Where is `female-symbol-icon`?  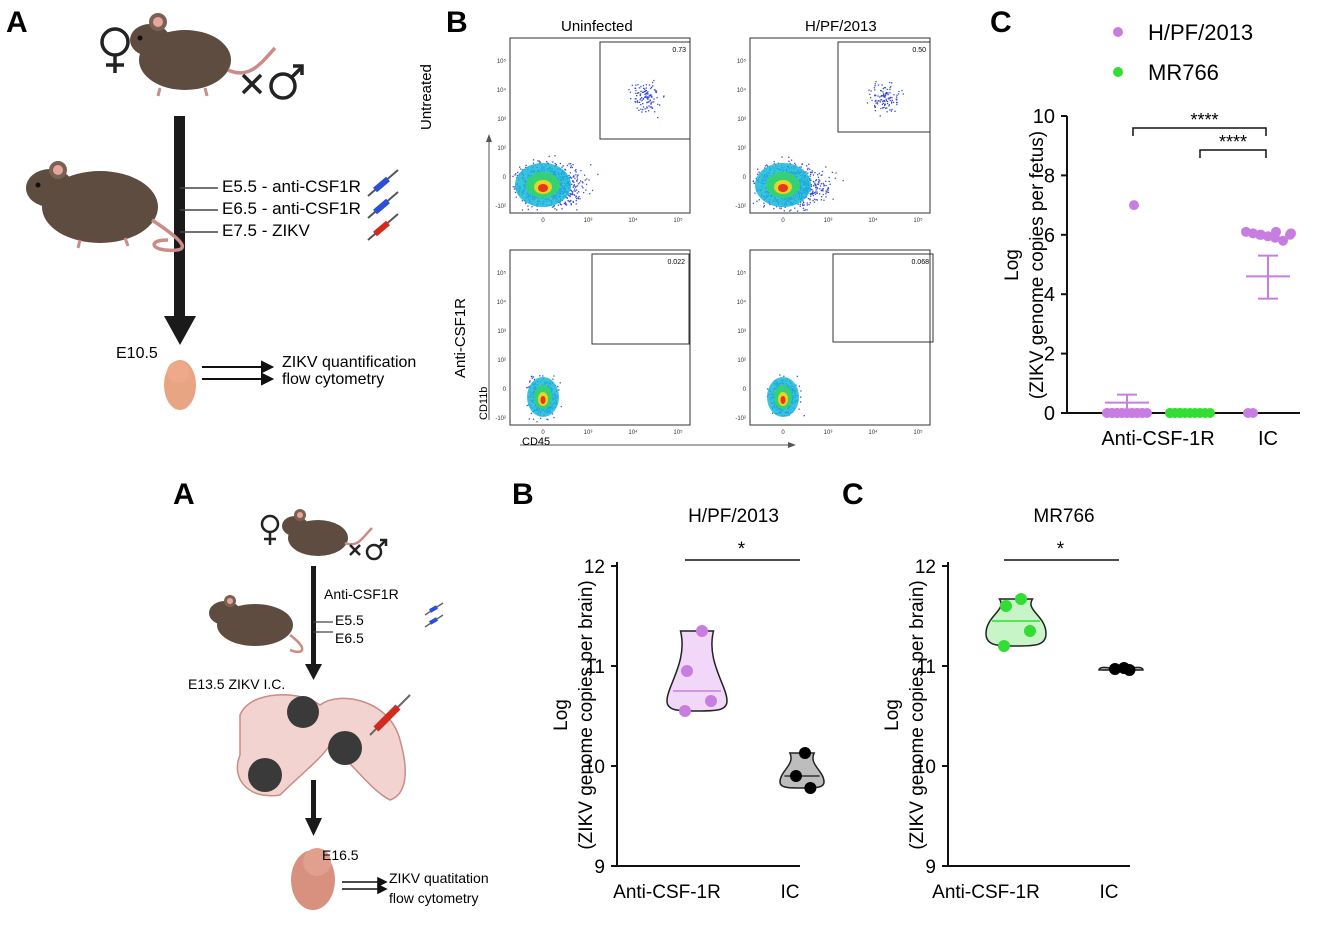
female-symbol-icon is located at coordinates (270, 529).